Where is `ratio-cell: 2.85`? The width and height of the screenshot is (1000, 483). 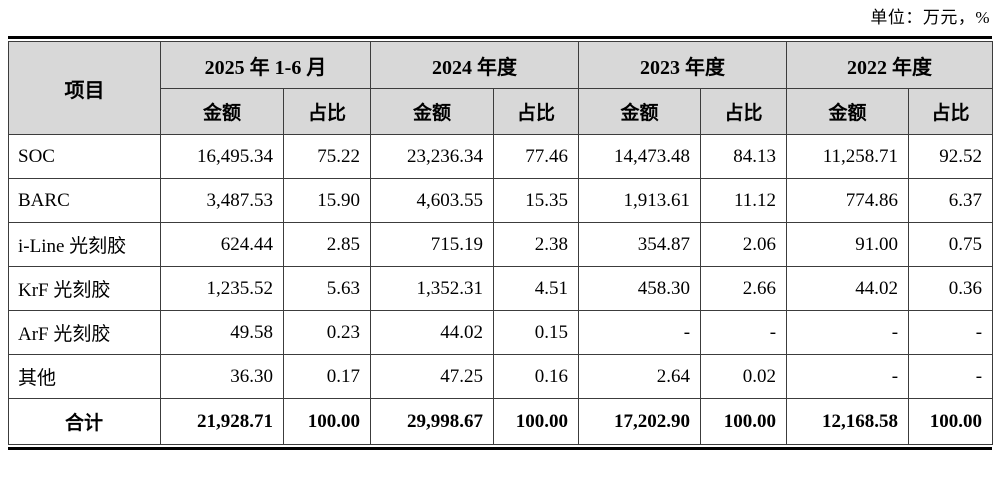
ratio-cell: 2.85 is located at coordinates (327, 244).